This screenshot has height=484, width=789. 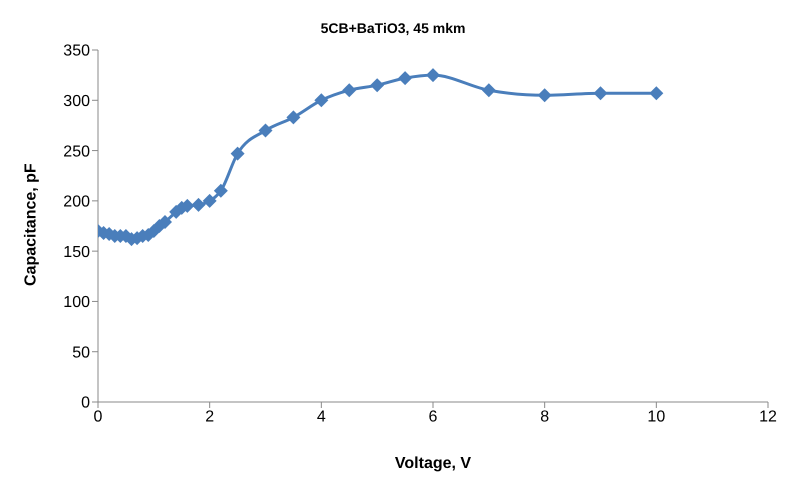 What do you see at coordinates (85, 403) in the screenshot?
I see `y-tick-label: 0` at bounding box center [85, 403].